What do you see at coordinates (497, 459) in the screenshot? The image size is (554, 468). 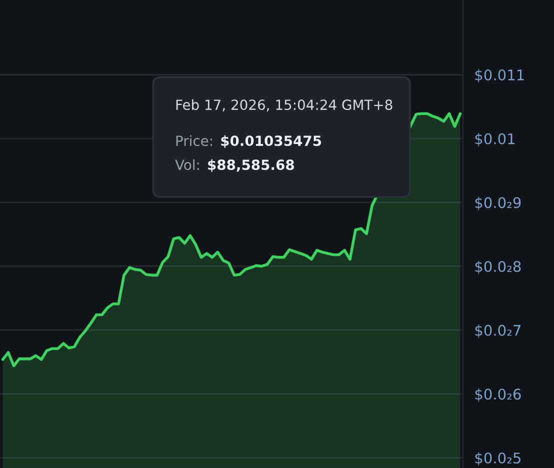 I see `y-tick-label: $0.0₂5` at bounding box center [497, 459].